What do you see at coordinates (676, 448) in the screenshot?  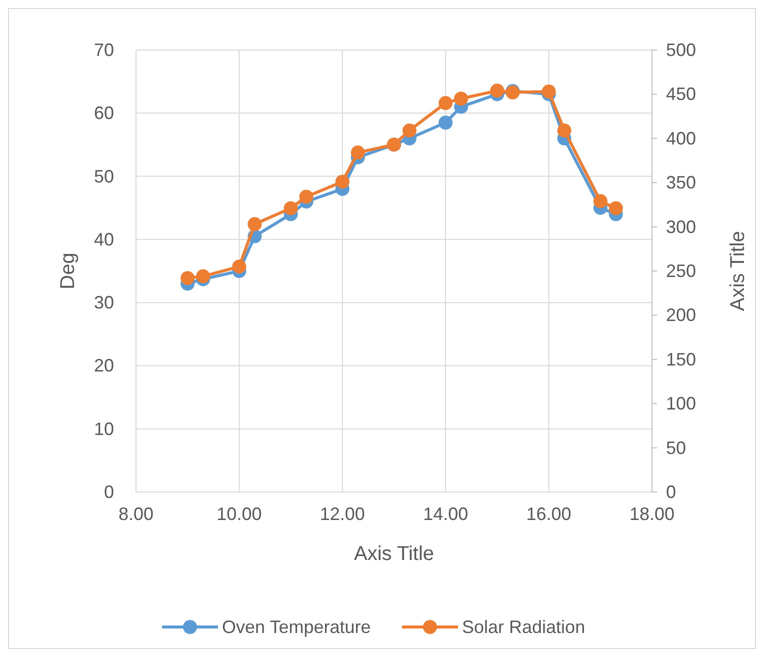 I see `y2-tick-label: 50` at bounding box center [676, 448].